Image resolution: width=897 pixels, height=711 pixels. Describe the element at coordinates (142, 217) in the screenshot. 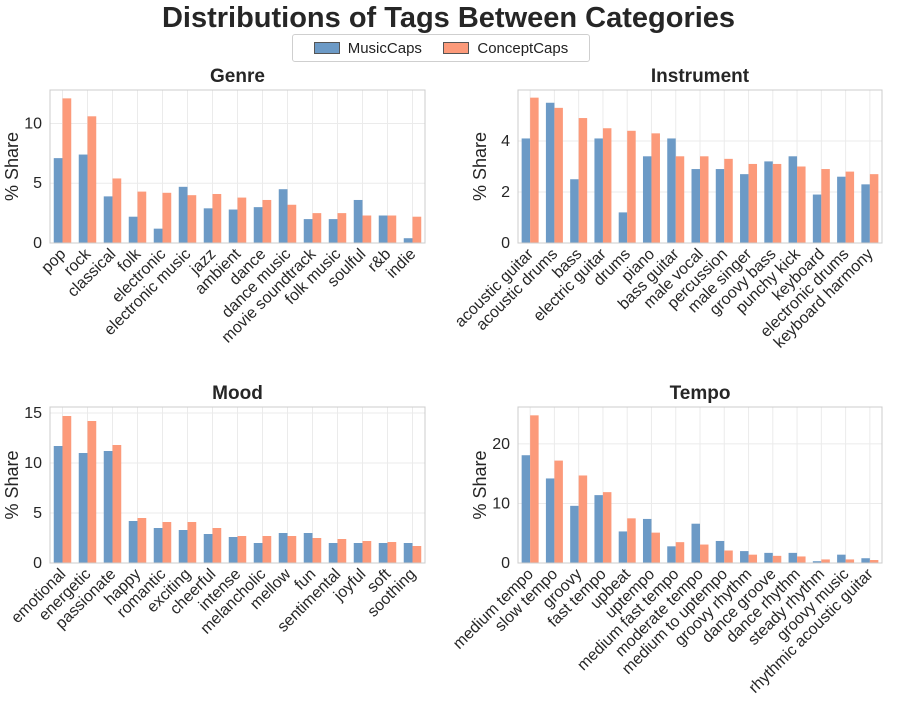

I see `bar-conceptcaps-folk` at that location.